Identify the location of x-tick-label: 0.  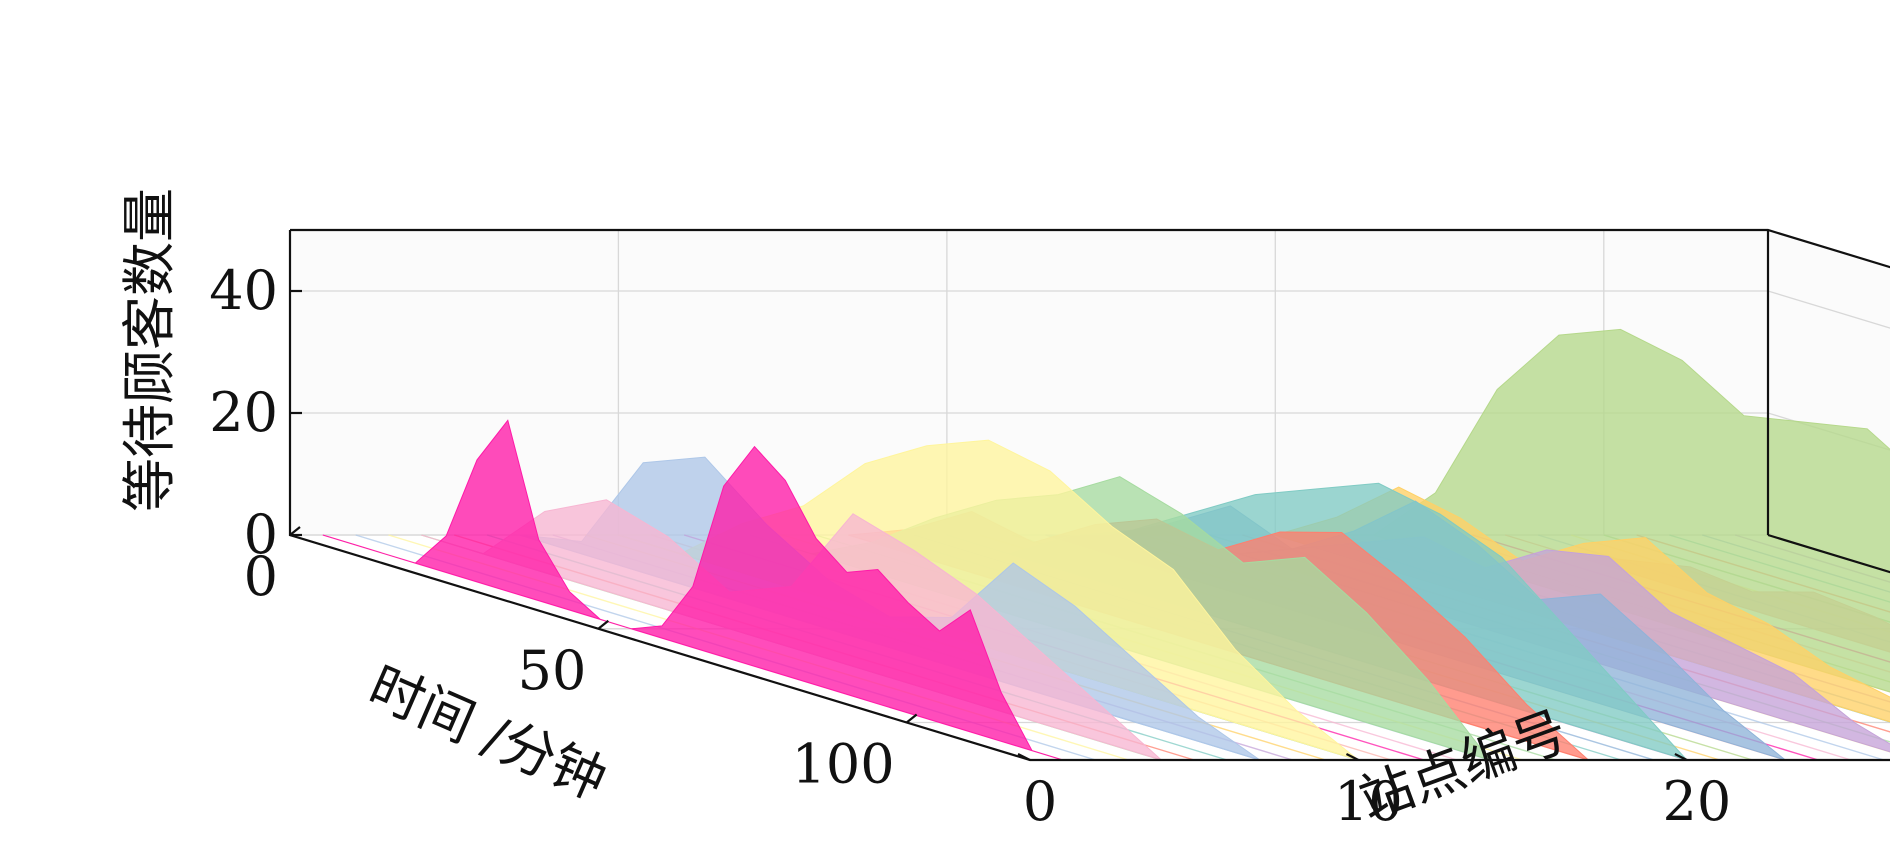
(261, 576).